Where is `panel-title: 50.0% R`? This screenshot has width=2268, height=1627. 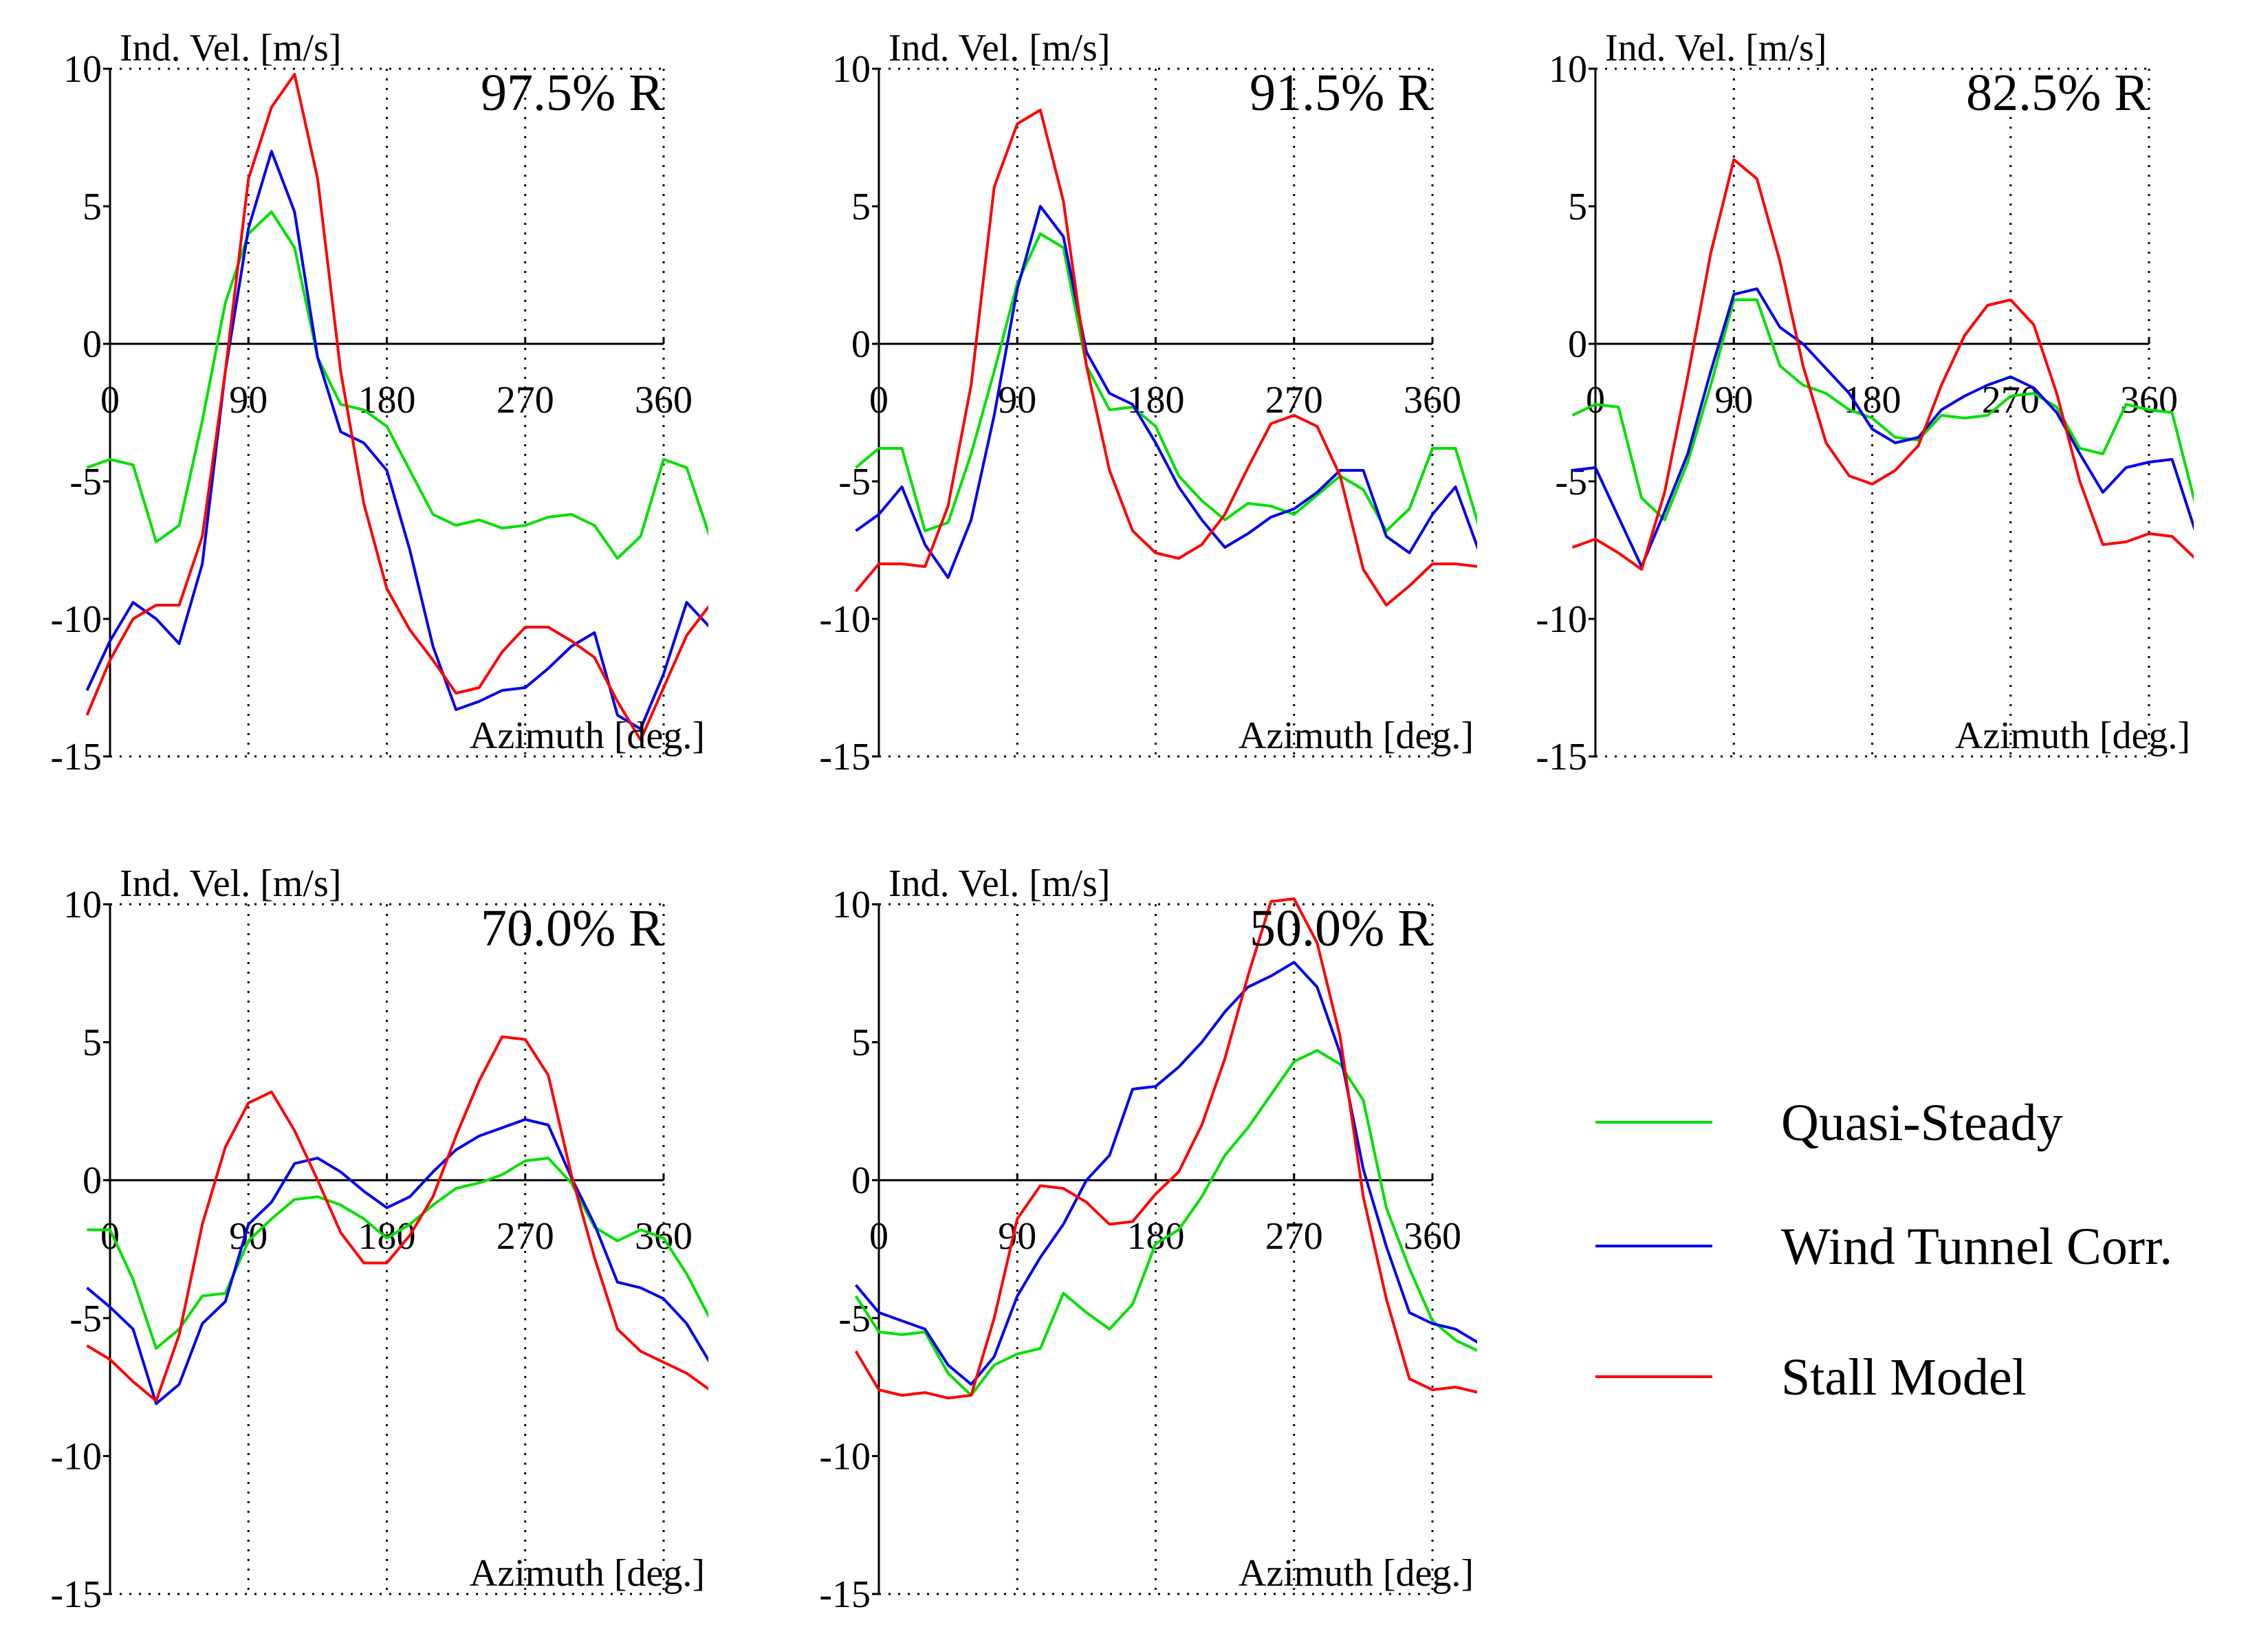
panel-title: 50.0% R is located at coordinates (1341, 928).